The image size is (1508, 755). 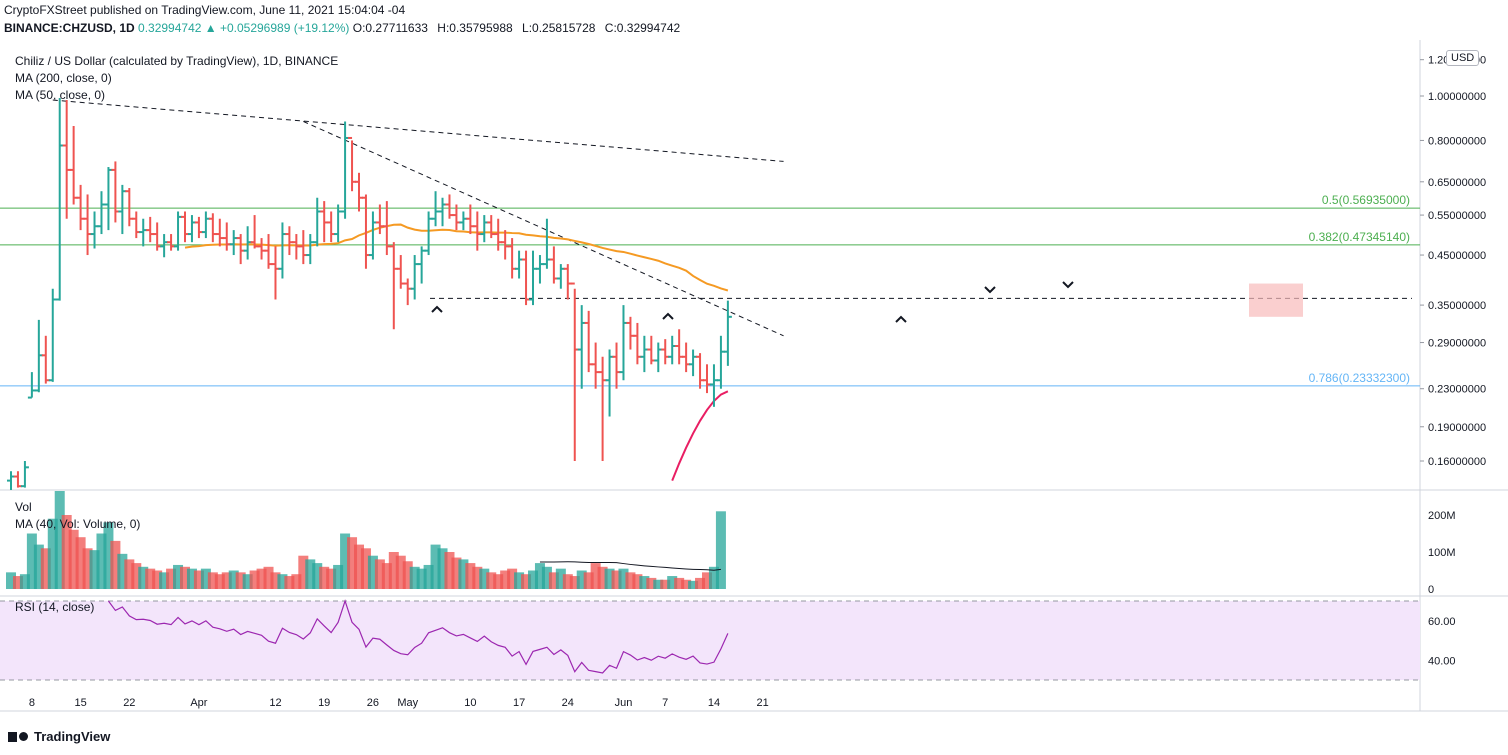 I want to click on fib-level-label: 0.5(0.56935000), so click(x=1366, y=200).